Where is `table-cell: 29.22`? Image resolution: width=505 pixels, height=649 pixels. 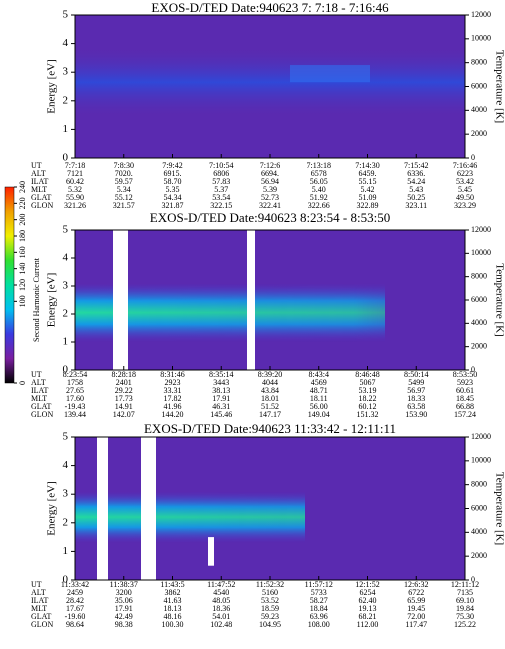
table-cell: 29.22 is located at coordinates (124, 390).